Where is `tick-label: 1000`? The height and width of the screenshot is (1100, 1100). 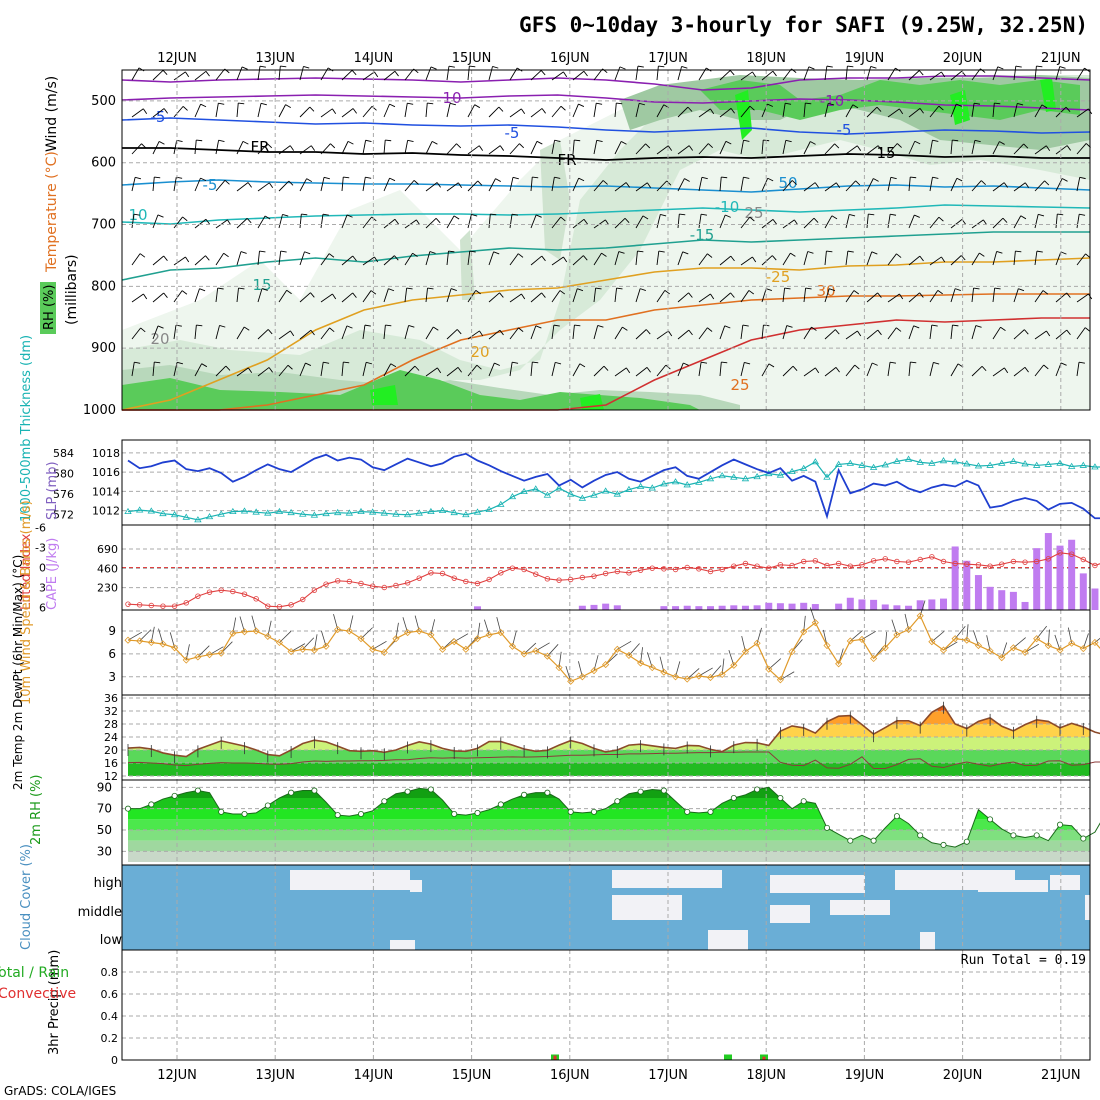
tick-label: 1000 is located at coordinates (99, 410).